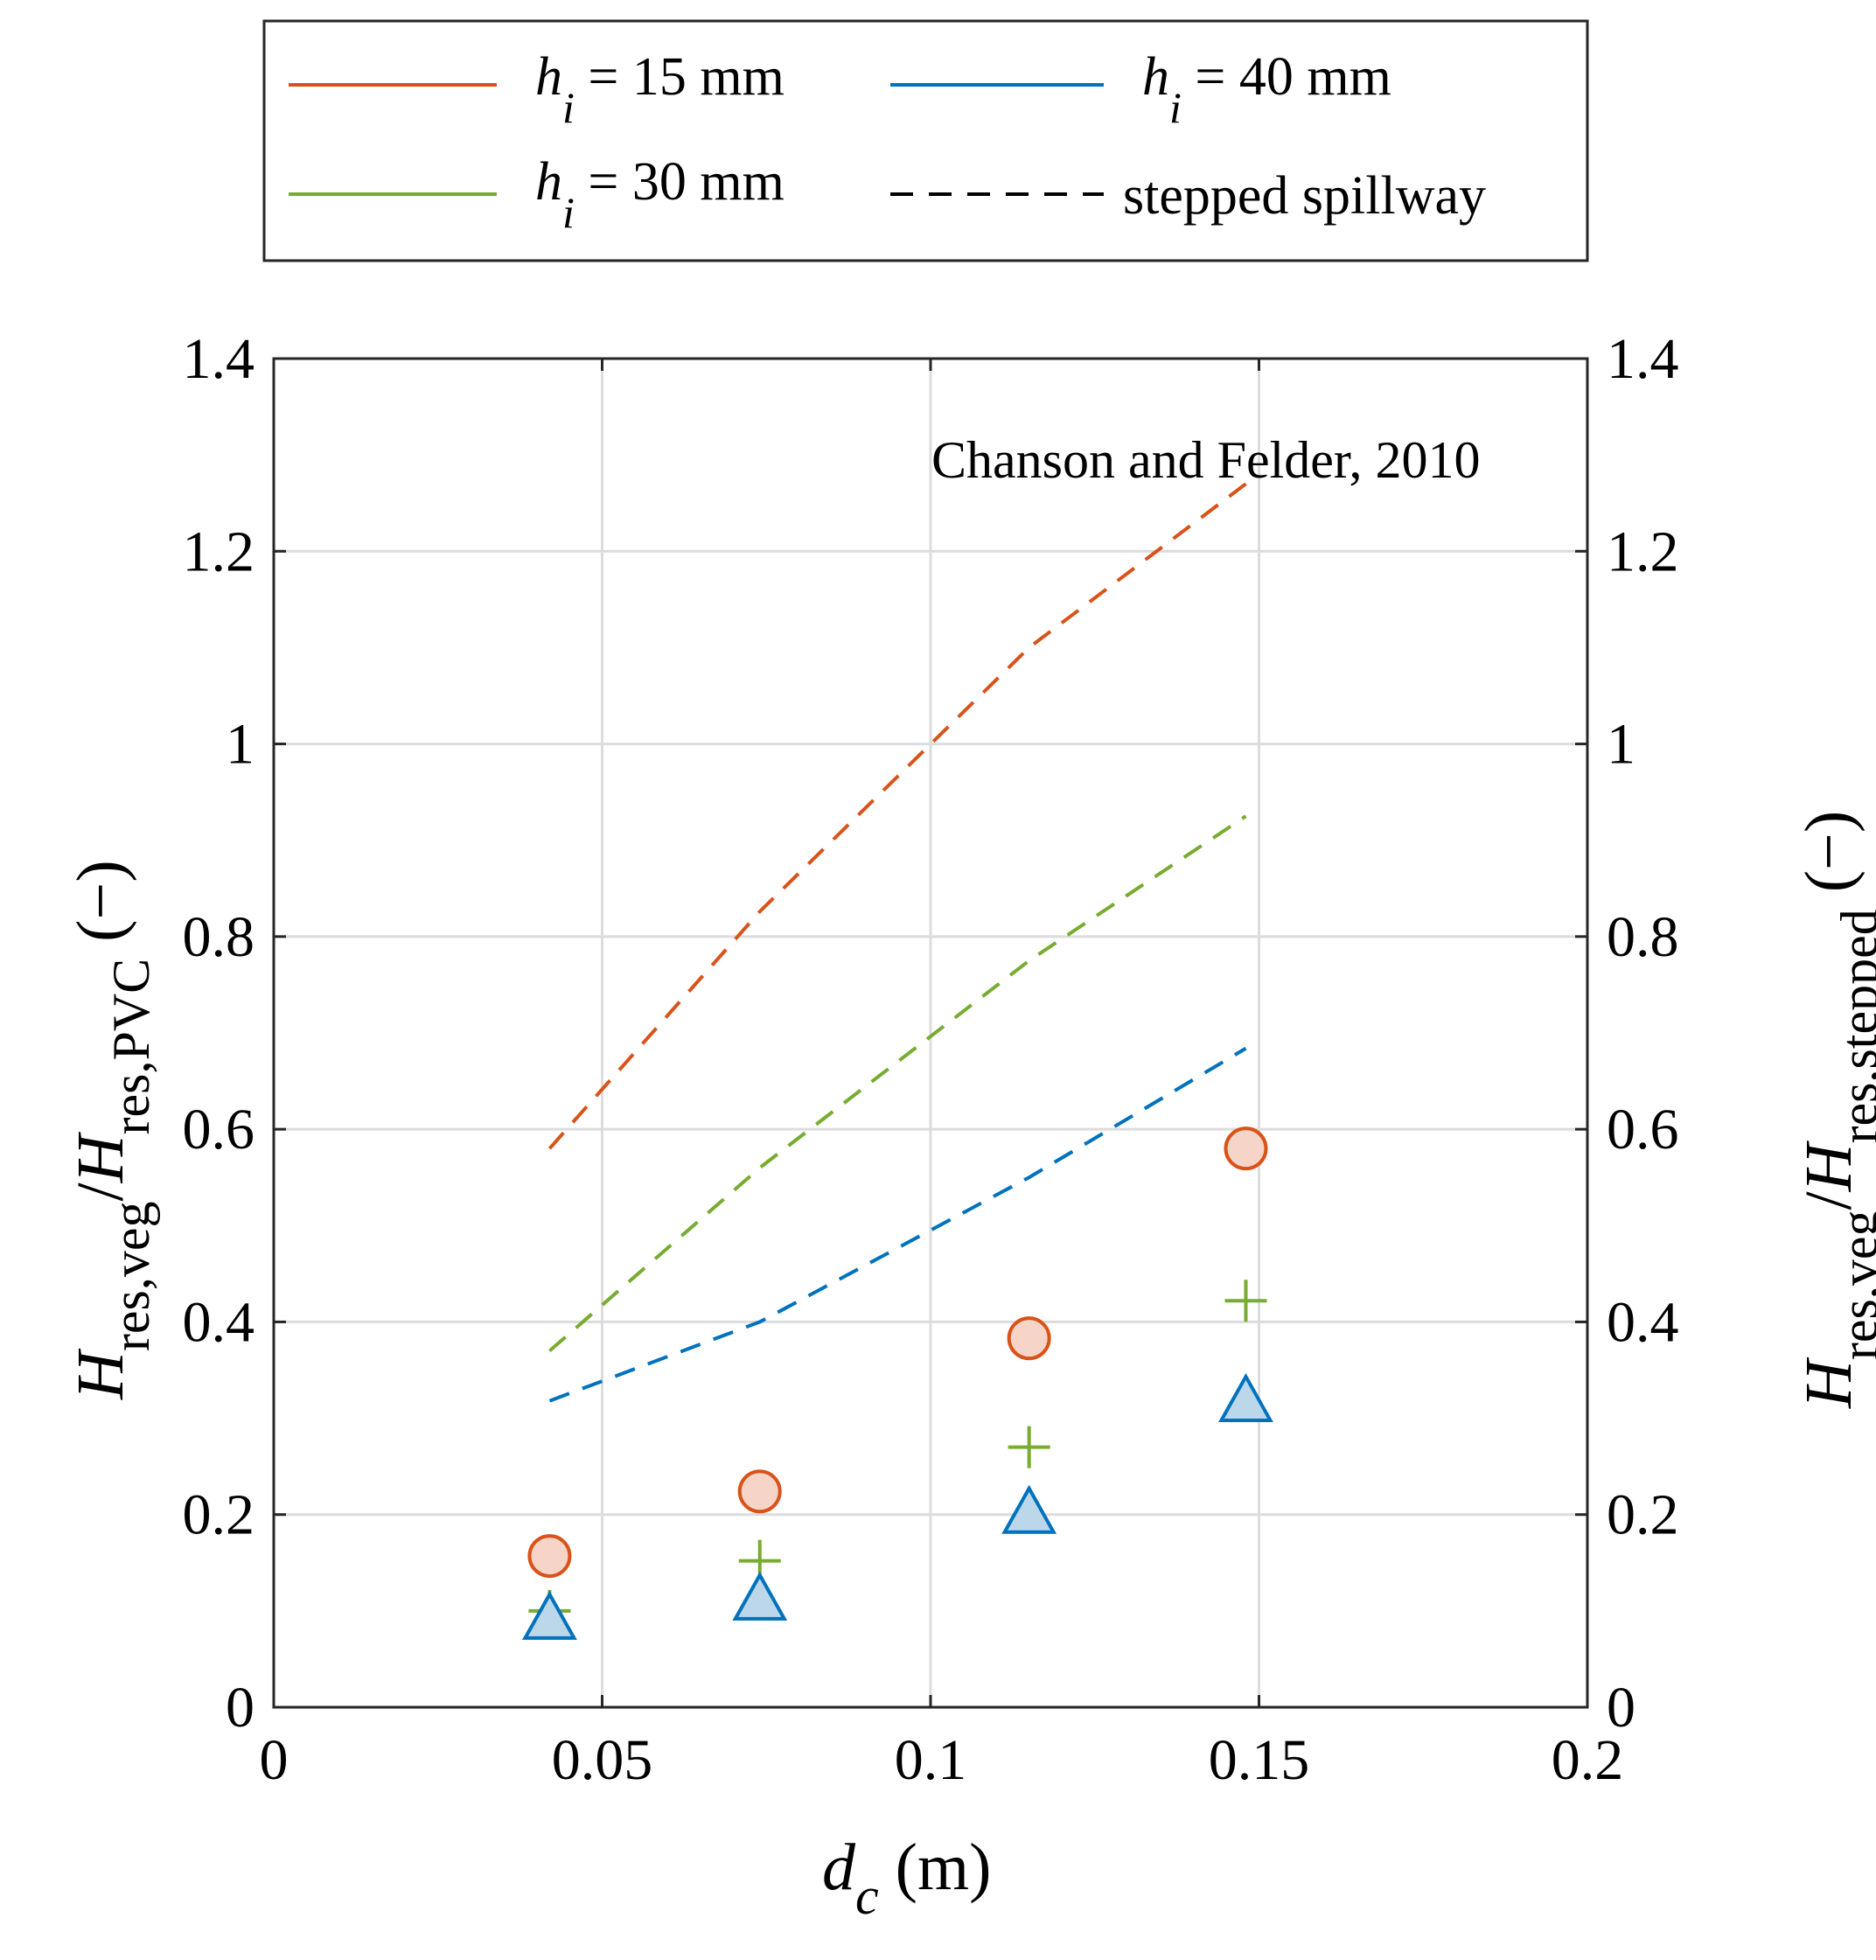  I want to click on x-tick-label: 0.05, so click(602, 1760).